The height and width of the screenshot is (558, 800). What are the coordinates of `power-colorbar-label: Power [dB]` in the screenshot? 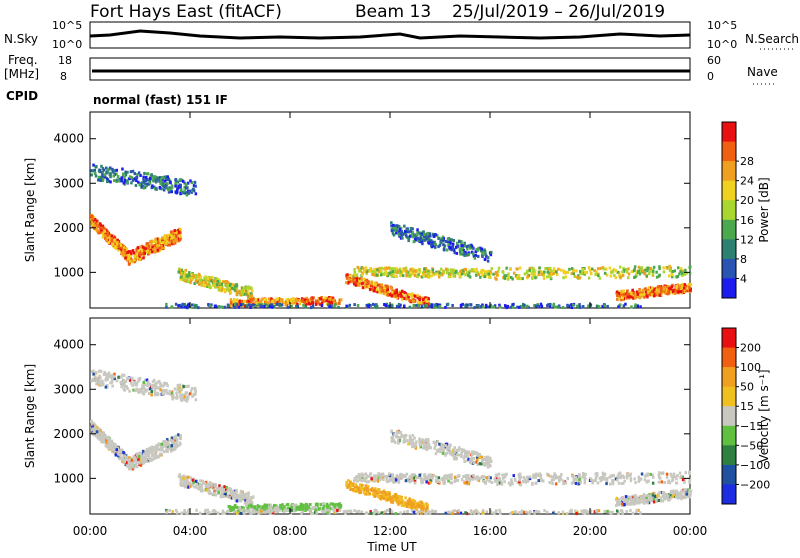 It's located at (764, 209).